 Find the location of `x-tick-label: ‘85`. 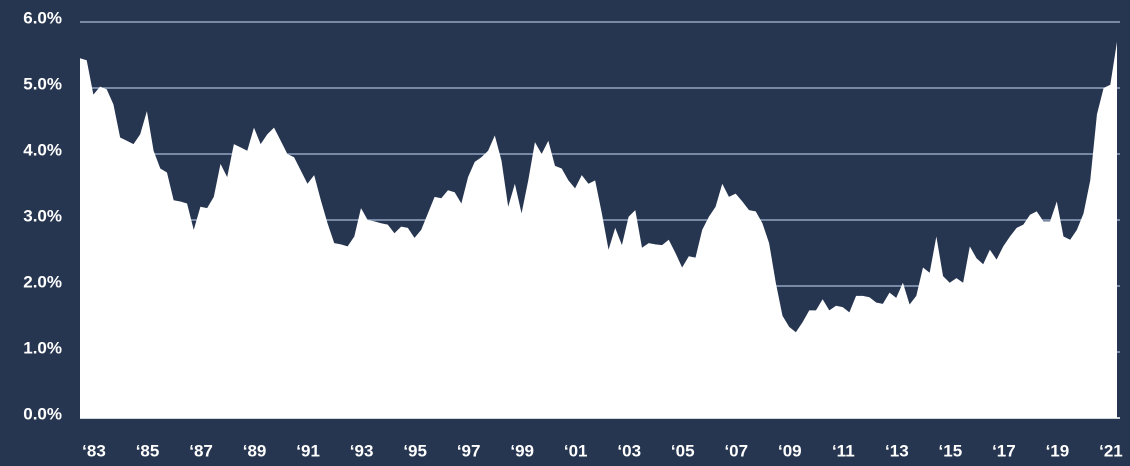

x-tick-label: ‘85 is located at coordinates (148, 450).